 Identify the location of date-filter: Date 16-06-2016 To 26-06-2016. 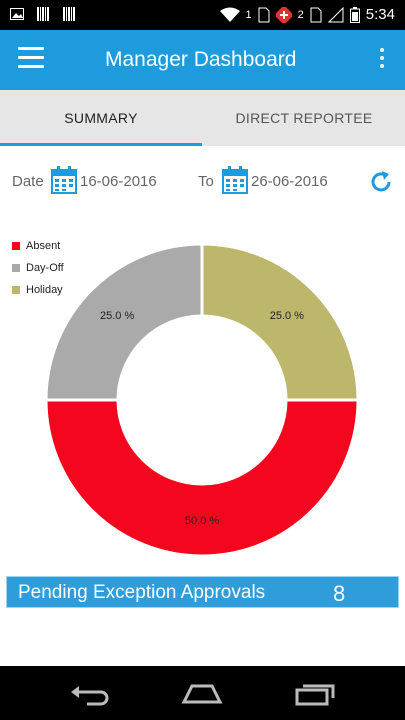
(202, 182).